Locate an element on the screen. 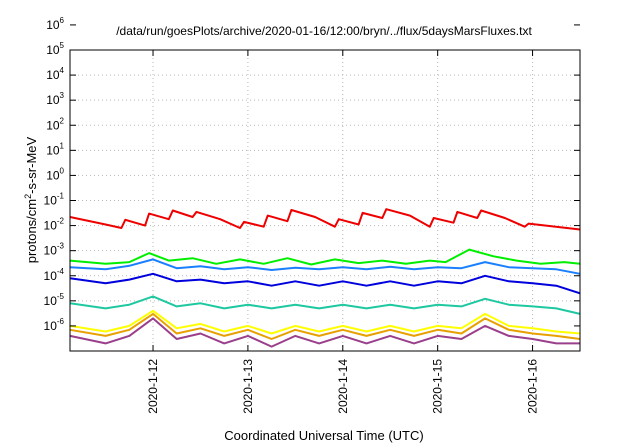  series-line-purple is located at coordinates (324, 332).